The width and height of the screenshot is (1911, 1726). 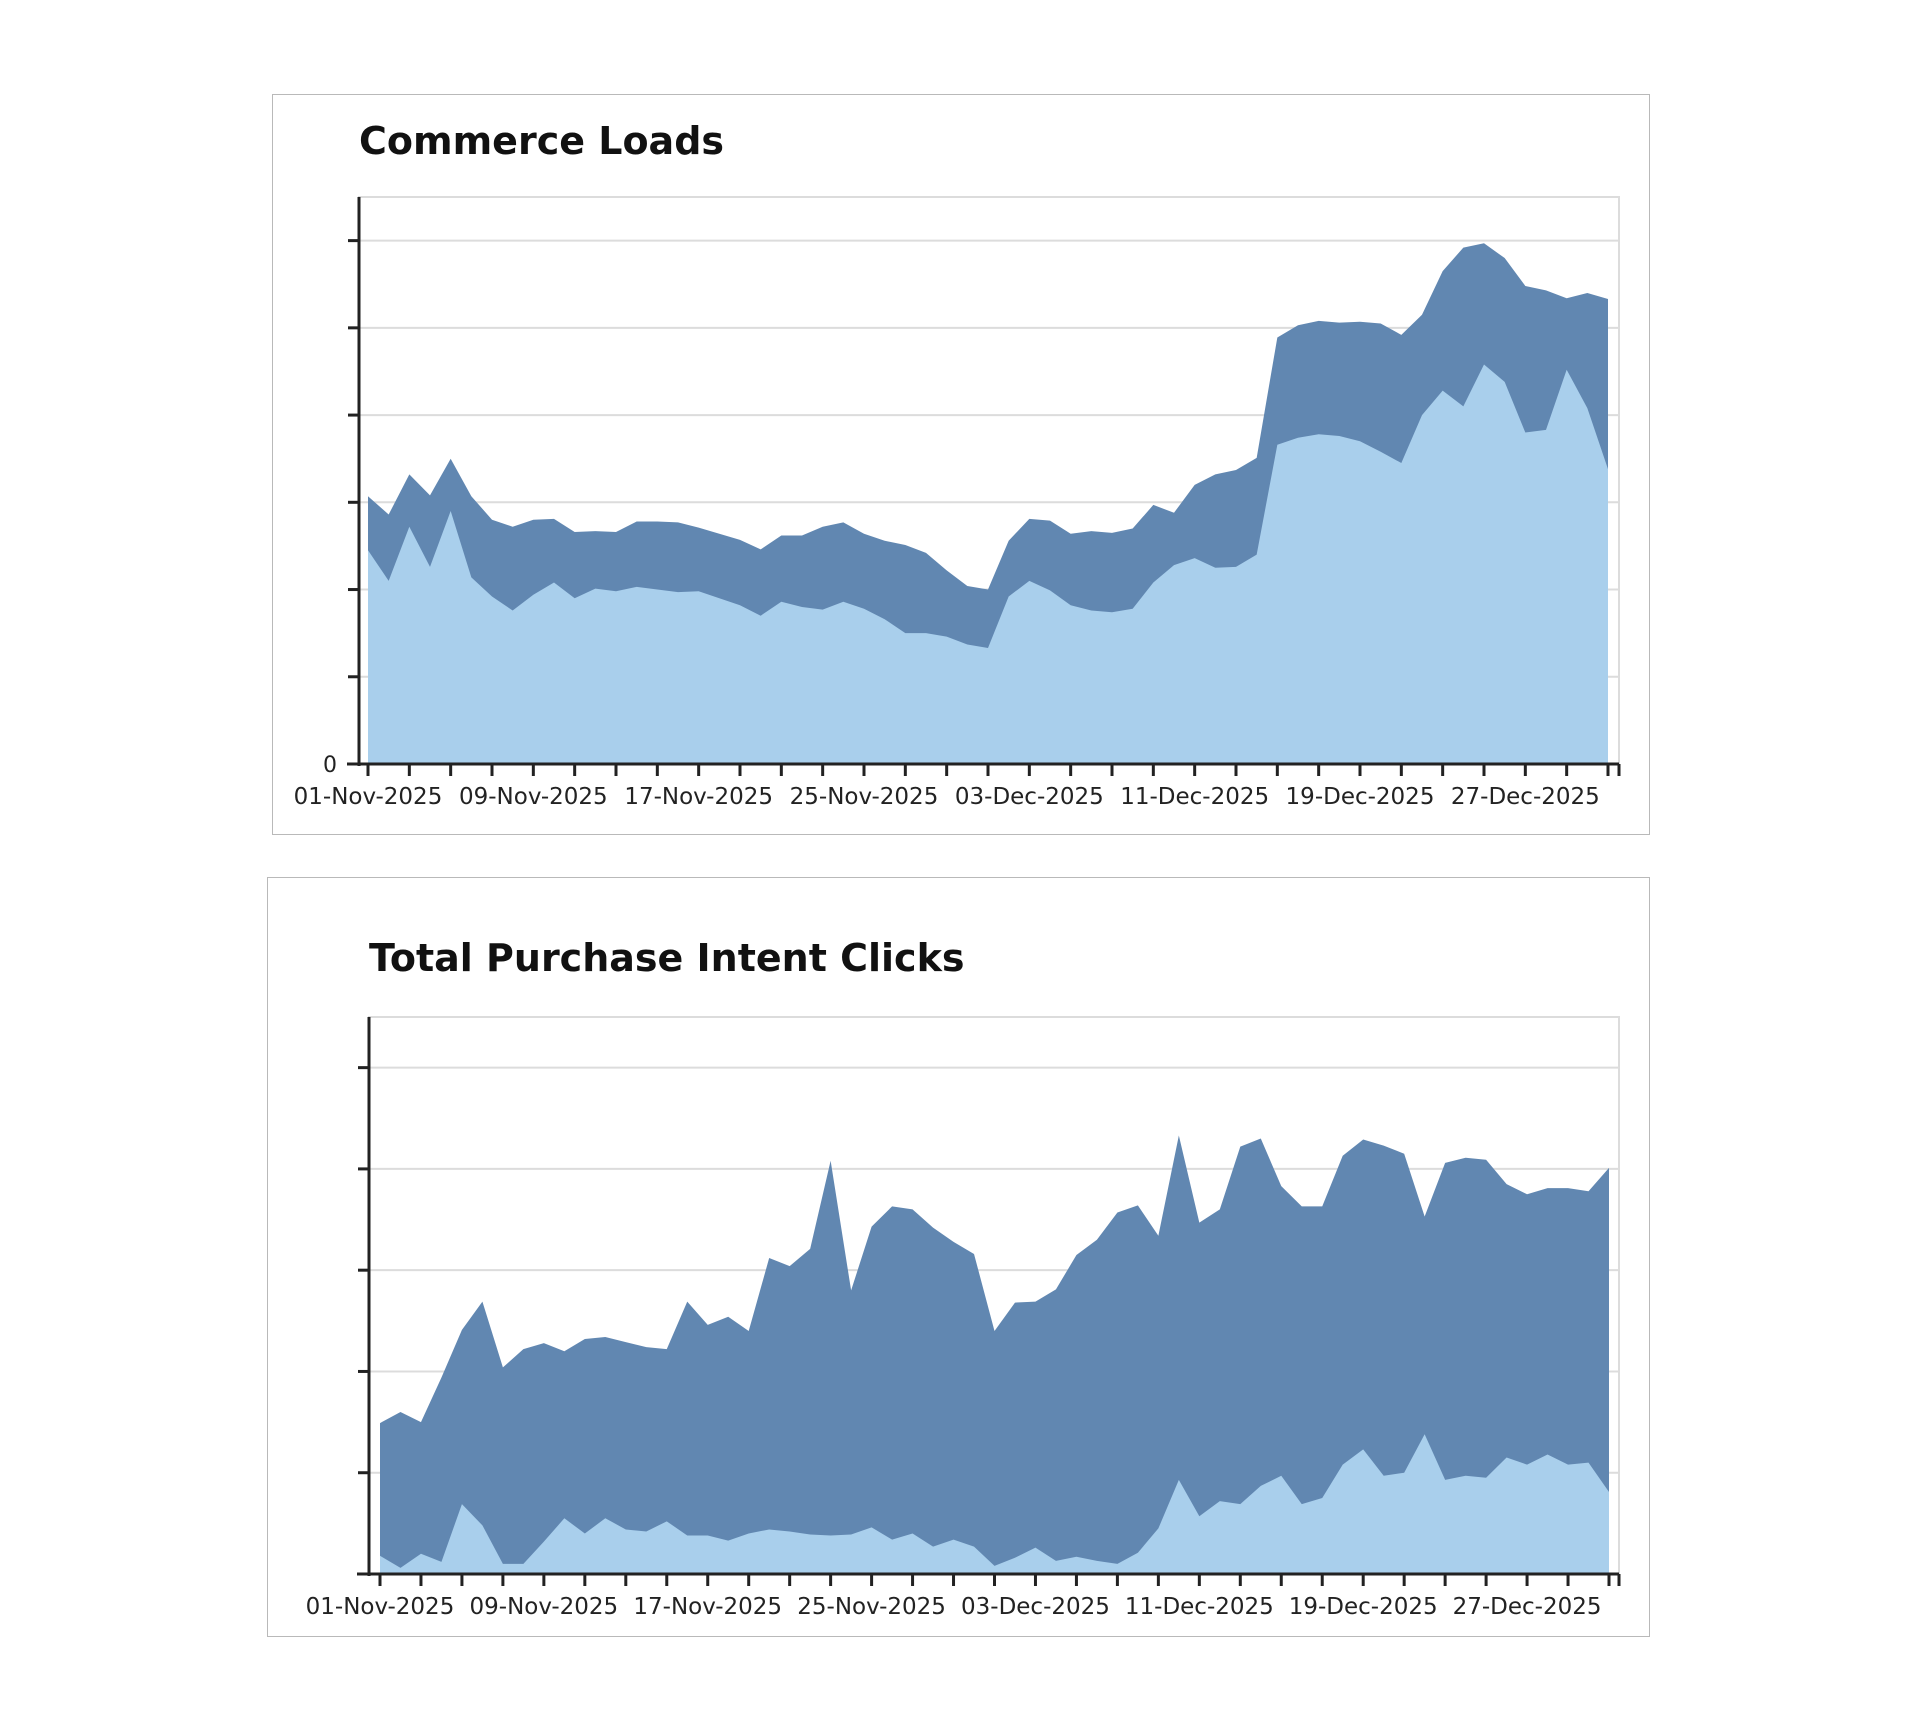 I want to click on y-tick-label: 0, so click(x=330, y=765).